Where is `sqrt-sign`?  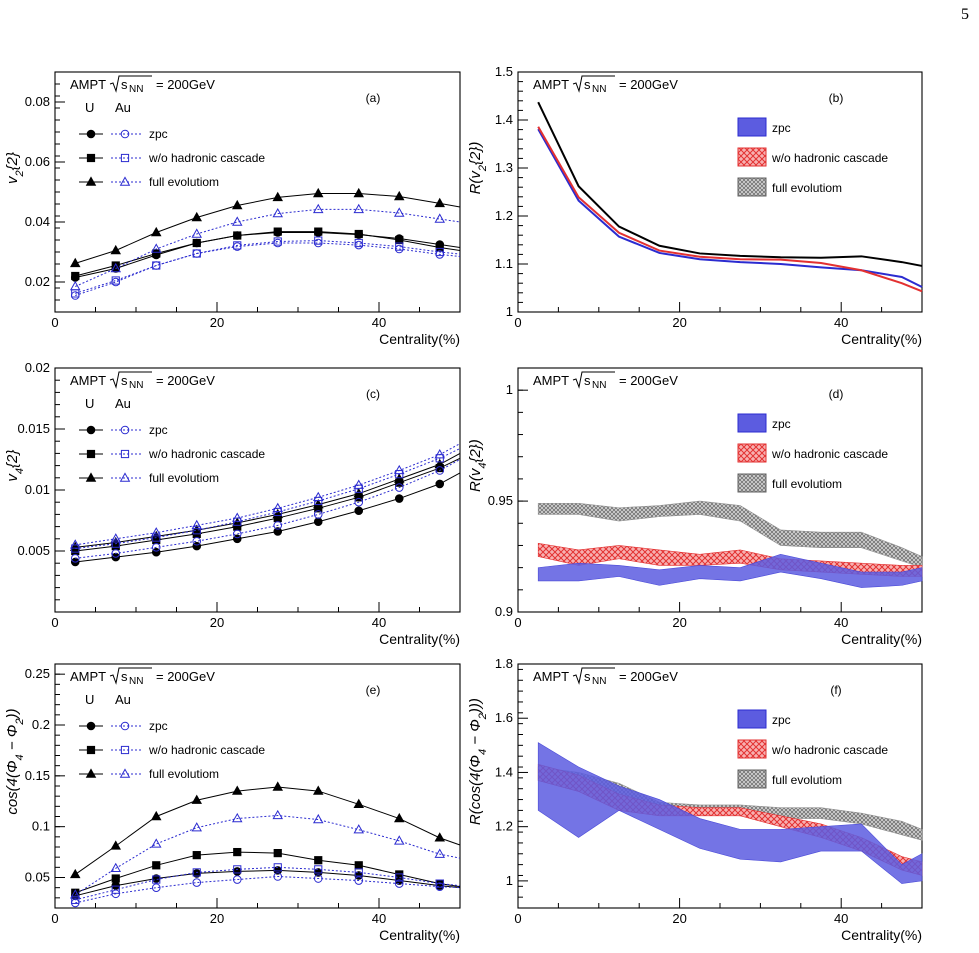 sqrt-sign is located at coordinates (593, 84).